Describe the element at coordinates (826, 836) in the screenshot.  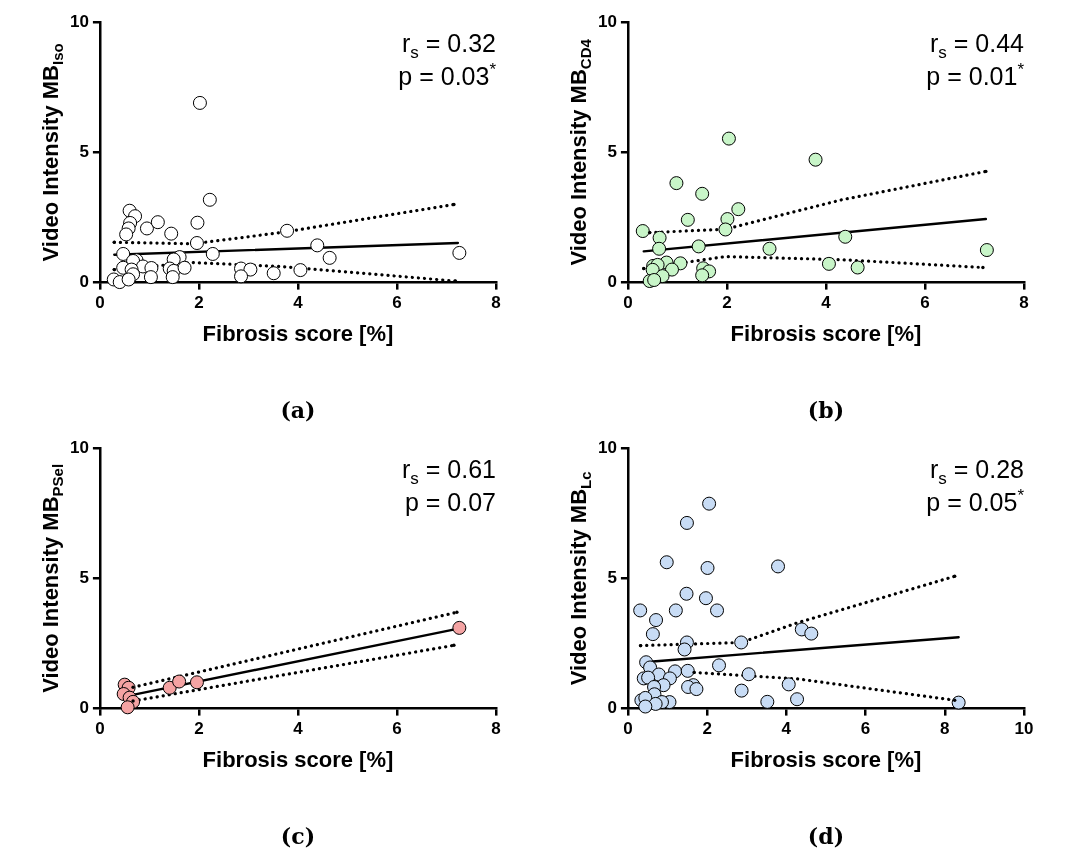
I see `text: (d)` at that location.